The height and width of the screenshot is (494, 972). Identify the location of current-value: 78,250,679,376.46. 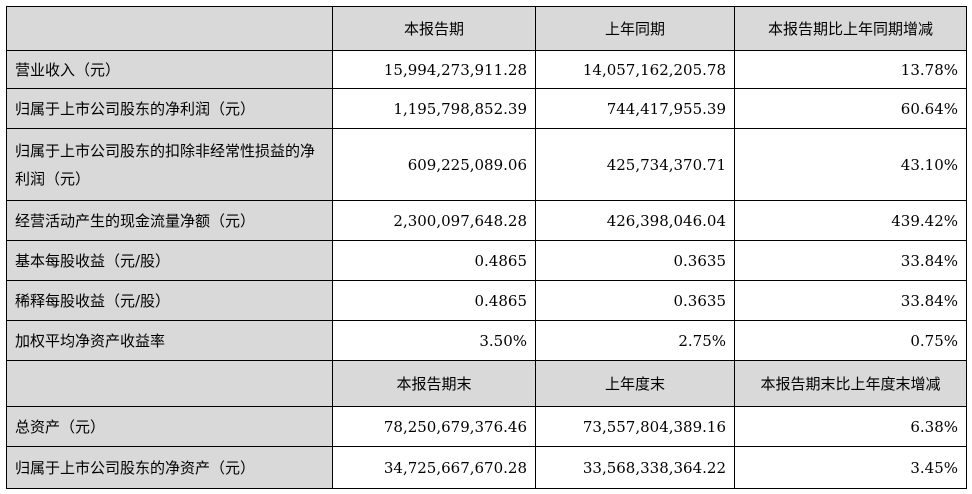
(434, 426).